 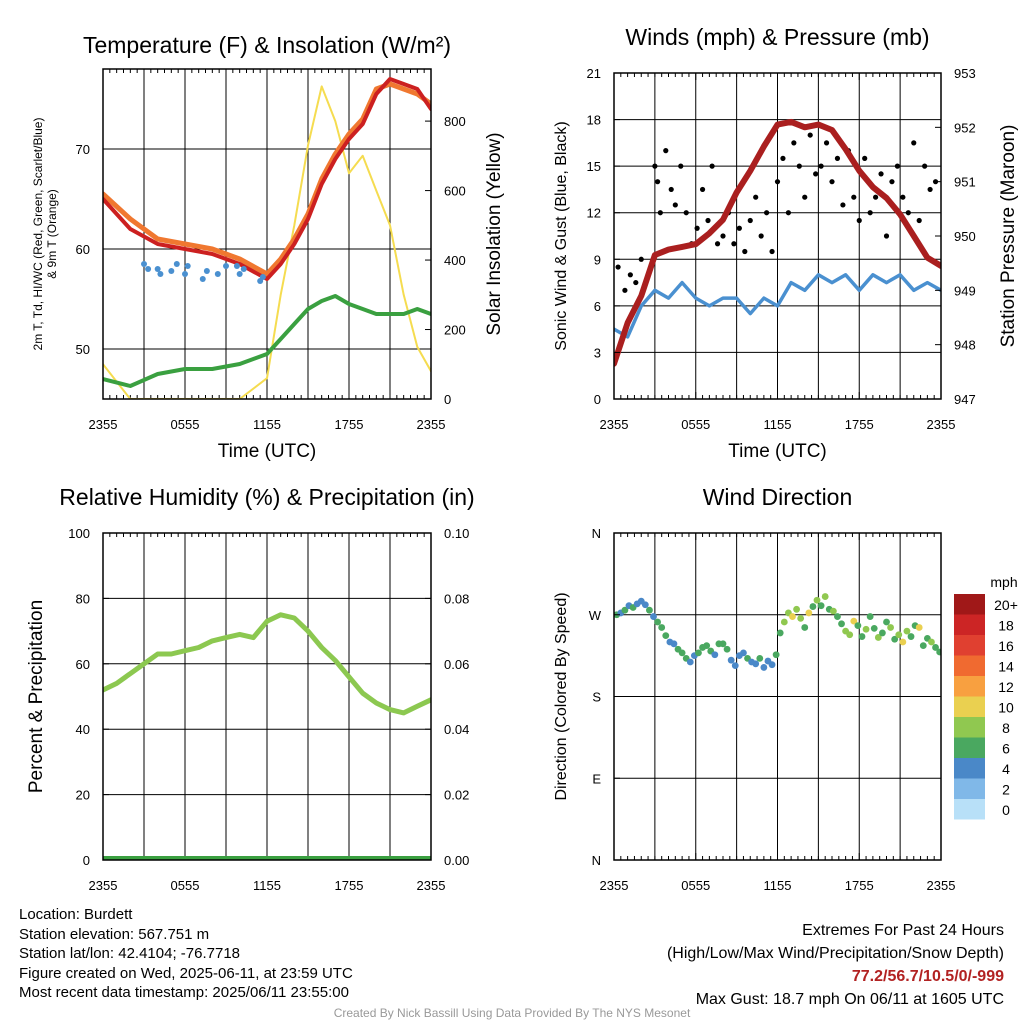 I want to click on y2-tick-label: 400, so click(x=455, y=260).